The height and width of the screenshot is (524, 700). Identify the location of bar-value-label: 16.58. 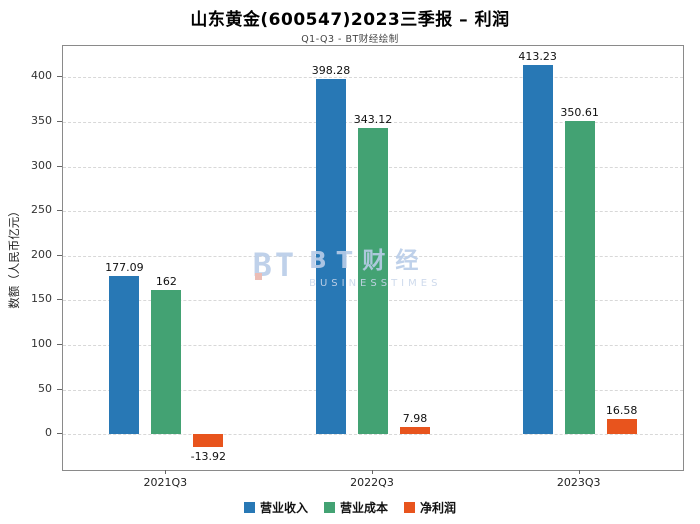
(621, 411).